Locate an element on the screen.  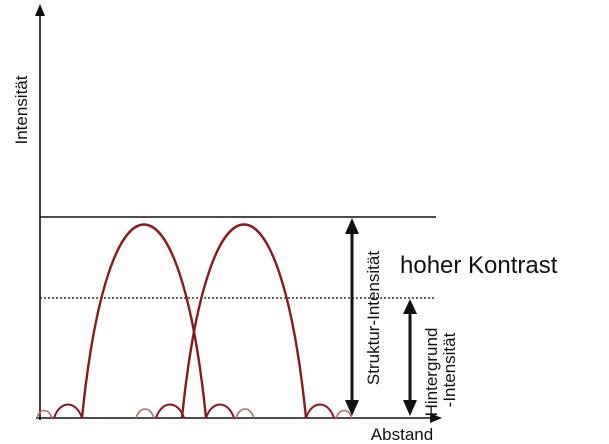
contrast-label: hoher Kontrast is located at coordinates (479, 265).